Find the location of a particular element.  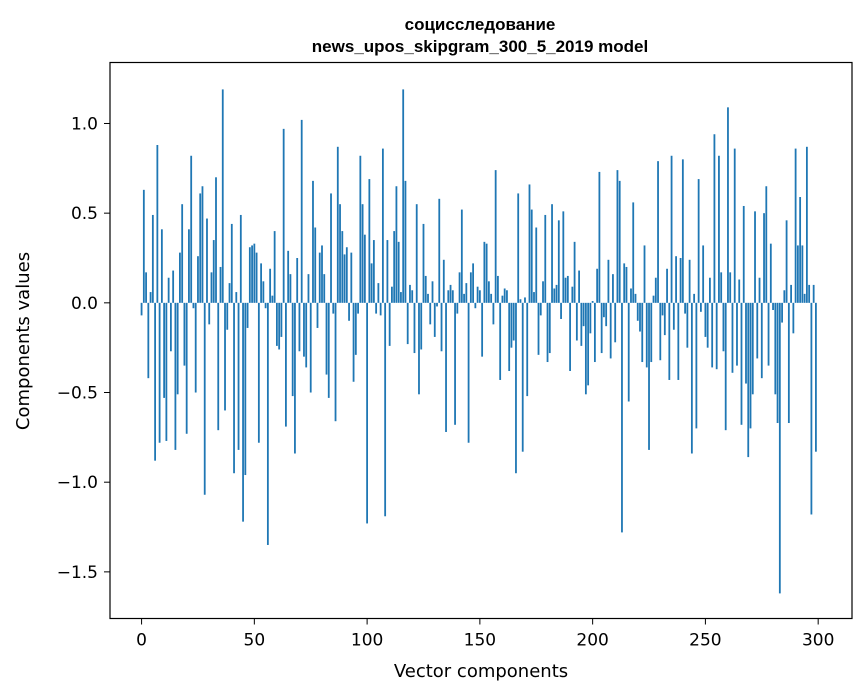

x-tick-label: 200 is located at coordinates (592, 641).